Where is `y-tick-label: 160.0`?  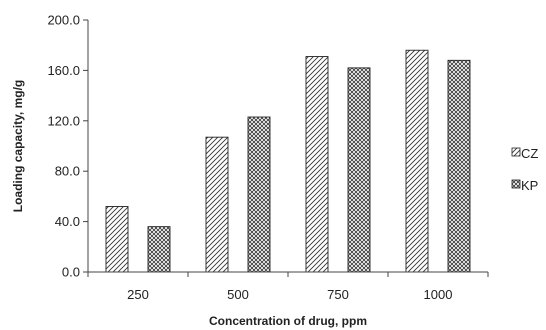 y-tick-label: 160.0 is located at coordinates (63, 70).